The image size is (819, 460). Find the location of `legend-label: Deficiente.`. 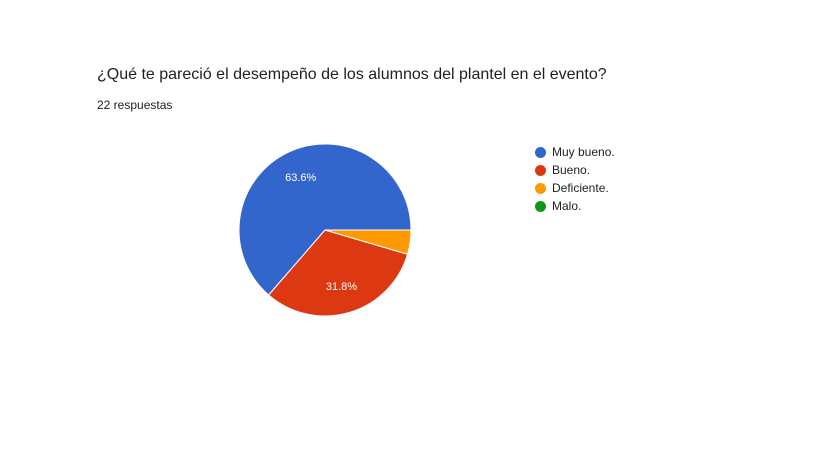

legend-label: Deficiente. is located at coordinates (580, 188).